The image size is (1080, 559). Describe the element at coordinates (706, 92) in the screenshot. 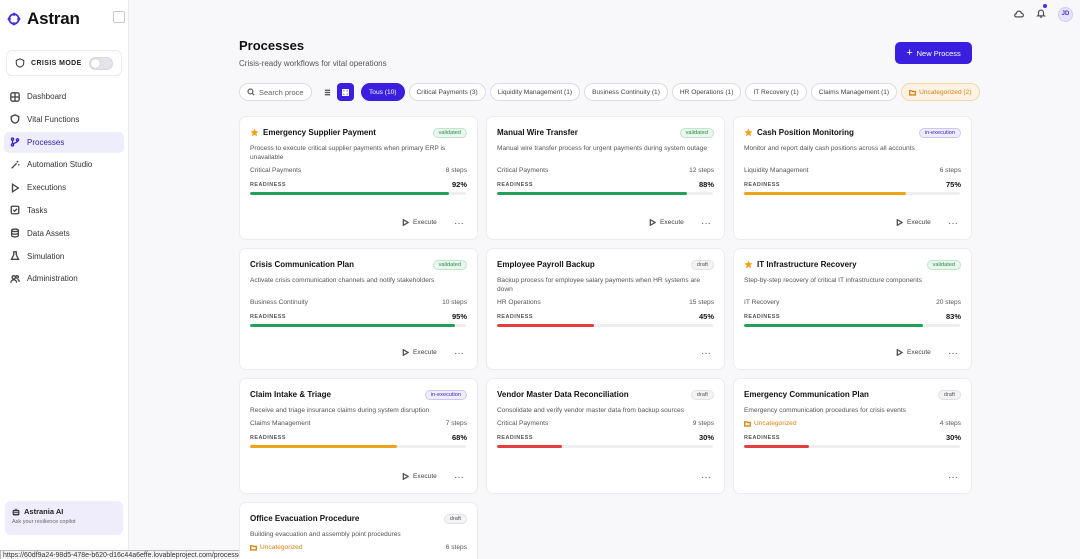

I see `filter-chip: HR Operations (1)` at that location.